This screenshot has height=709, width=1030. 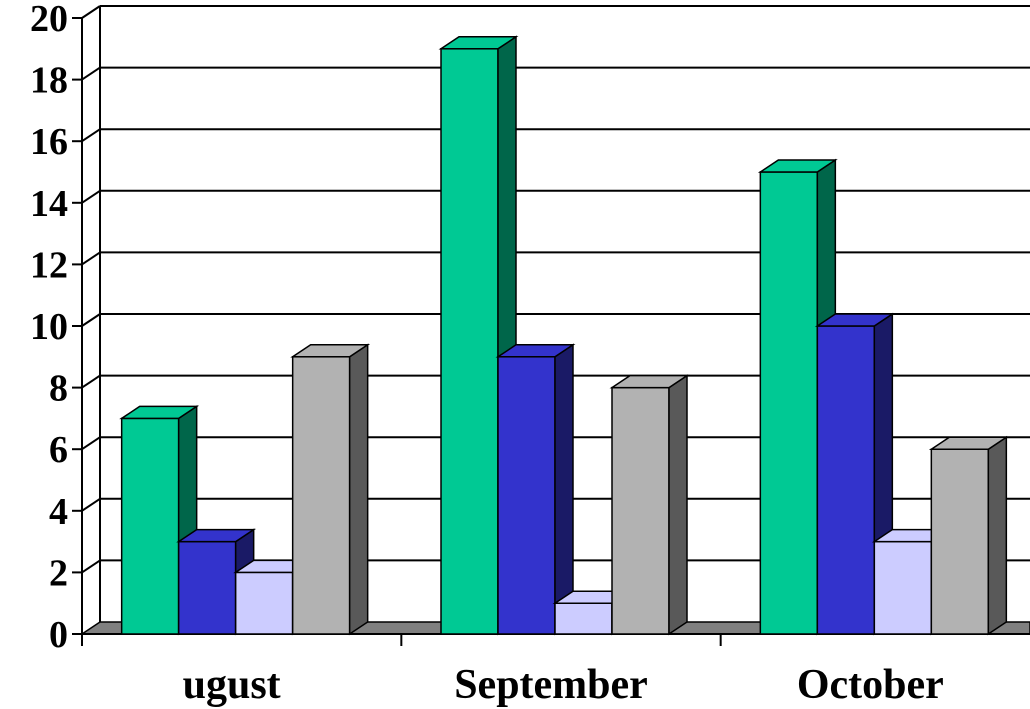 I want to click on y-tick-label: 10, so click(x=49, y=327).